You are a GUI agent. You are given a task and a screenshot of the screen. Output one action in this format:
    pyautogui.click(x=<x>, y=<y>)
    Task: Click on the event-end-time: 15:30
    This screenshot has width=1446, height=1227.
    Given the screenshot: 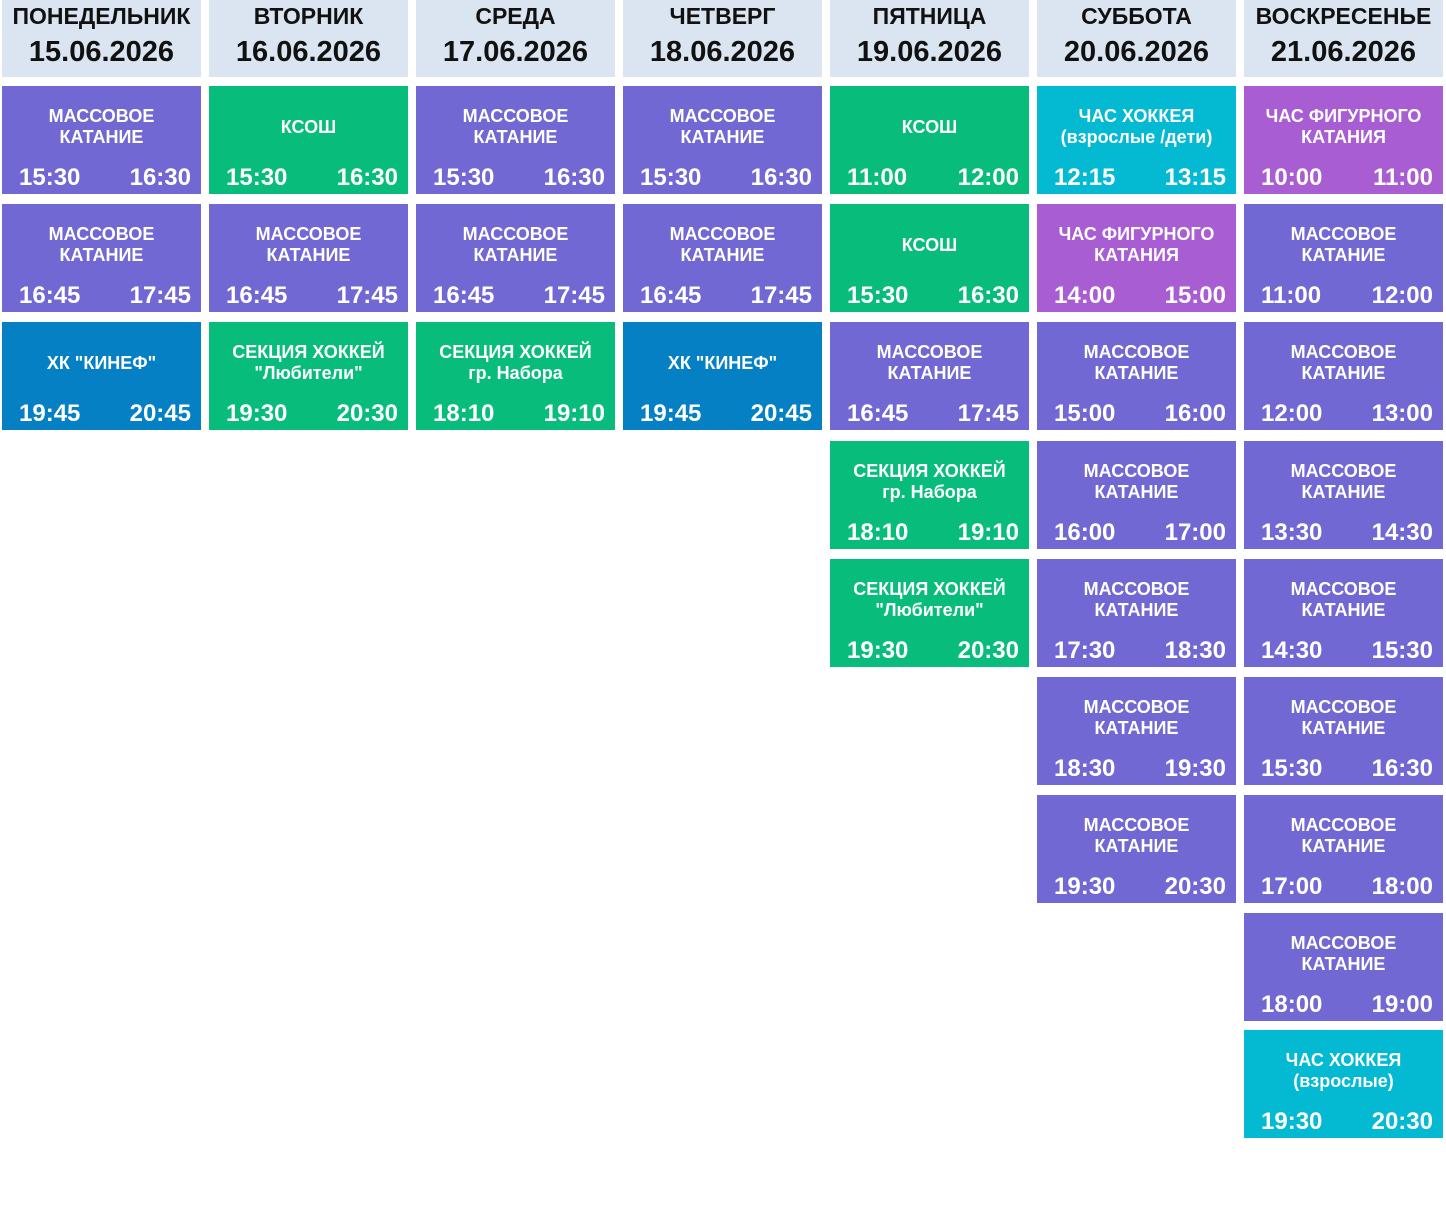 What is the action you would take?
    pyautogui.click(x=1402, y=650)
    